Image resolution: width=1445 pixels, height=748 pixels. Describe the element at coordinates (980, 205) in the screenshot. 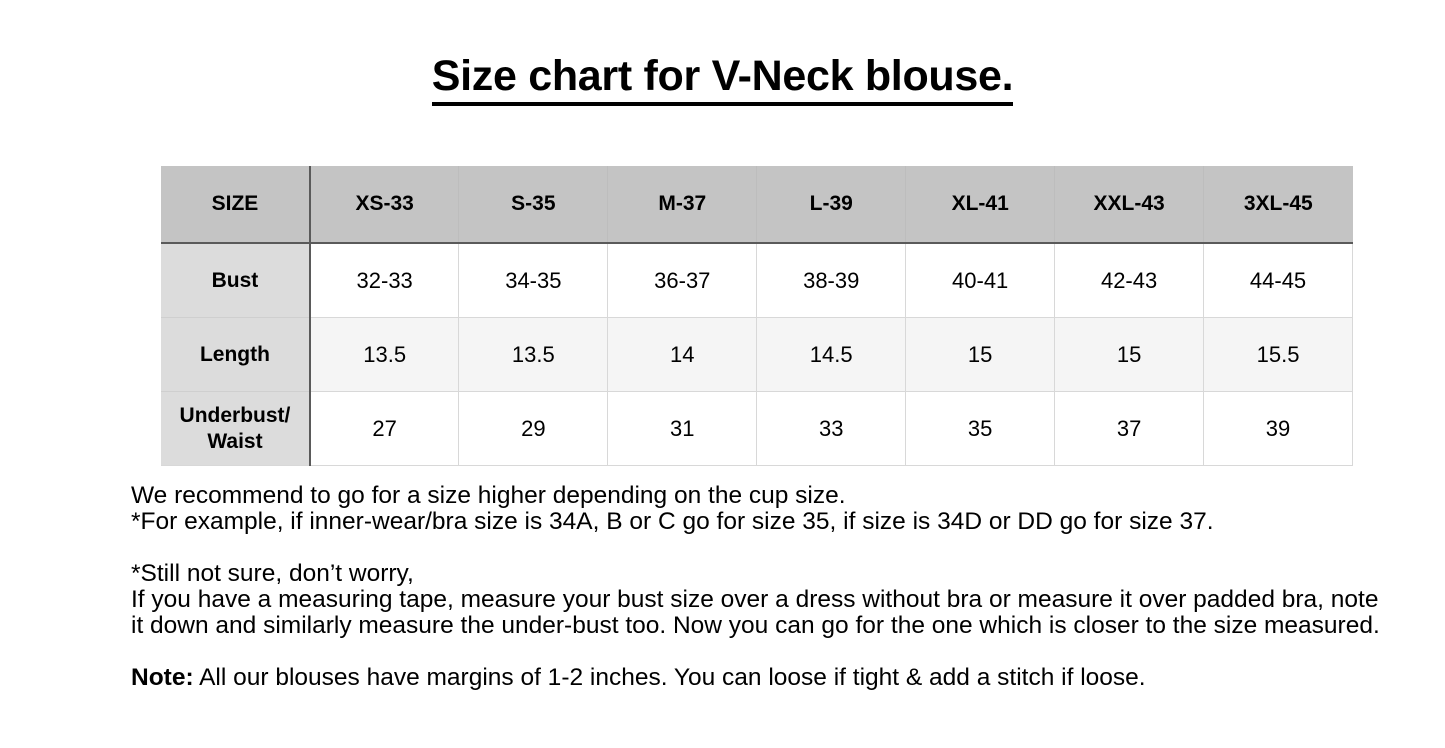

I see `header-cell-xl: XL-41` at that location.